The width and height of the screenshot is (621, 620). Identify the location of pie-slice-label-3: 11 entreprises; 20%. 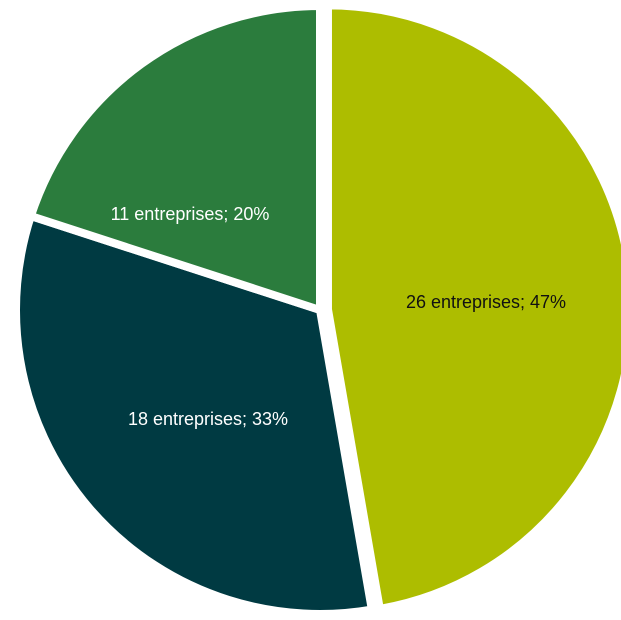
(190, 214).